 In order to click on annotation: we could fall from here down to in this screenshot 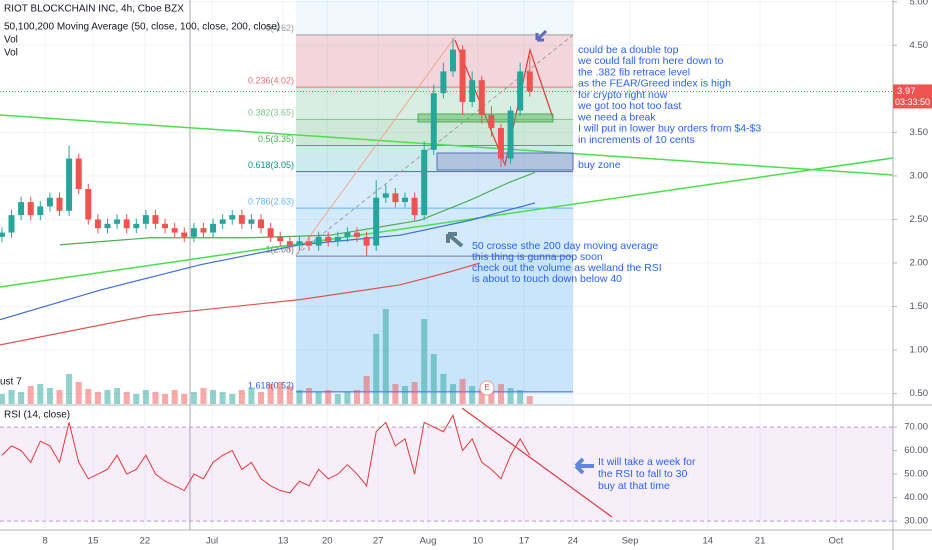, I will do `click(650, 61)`.